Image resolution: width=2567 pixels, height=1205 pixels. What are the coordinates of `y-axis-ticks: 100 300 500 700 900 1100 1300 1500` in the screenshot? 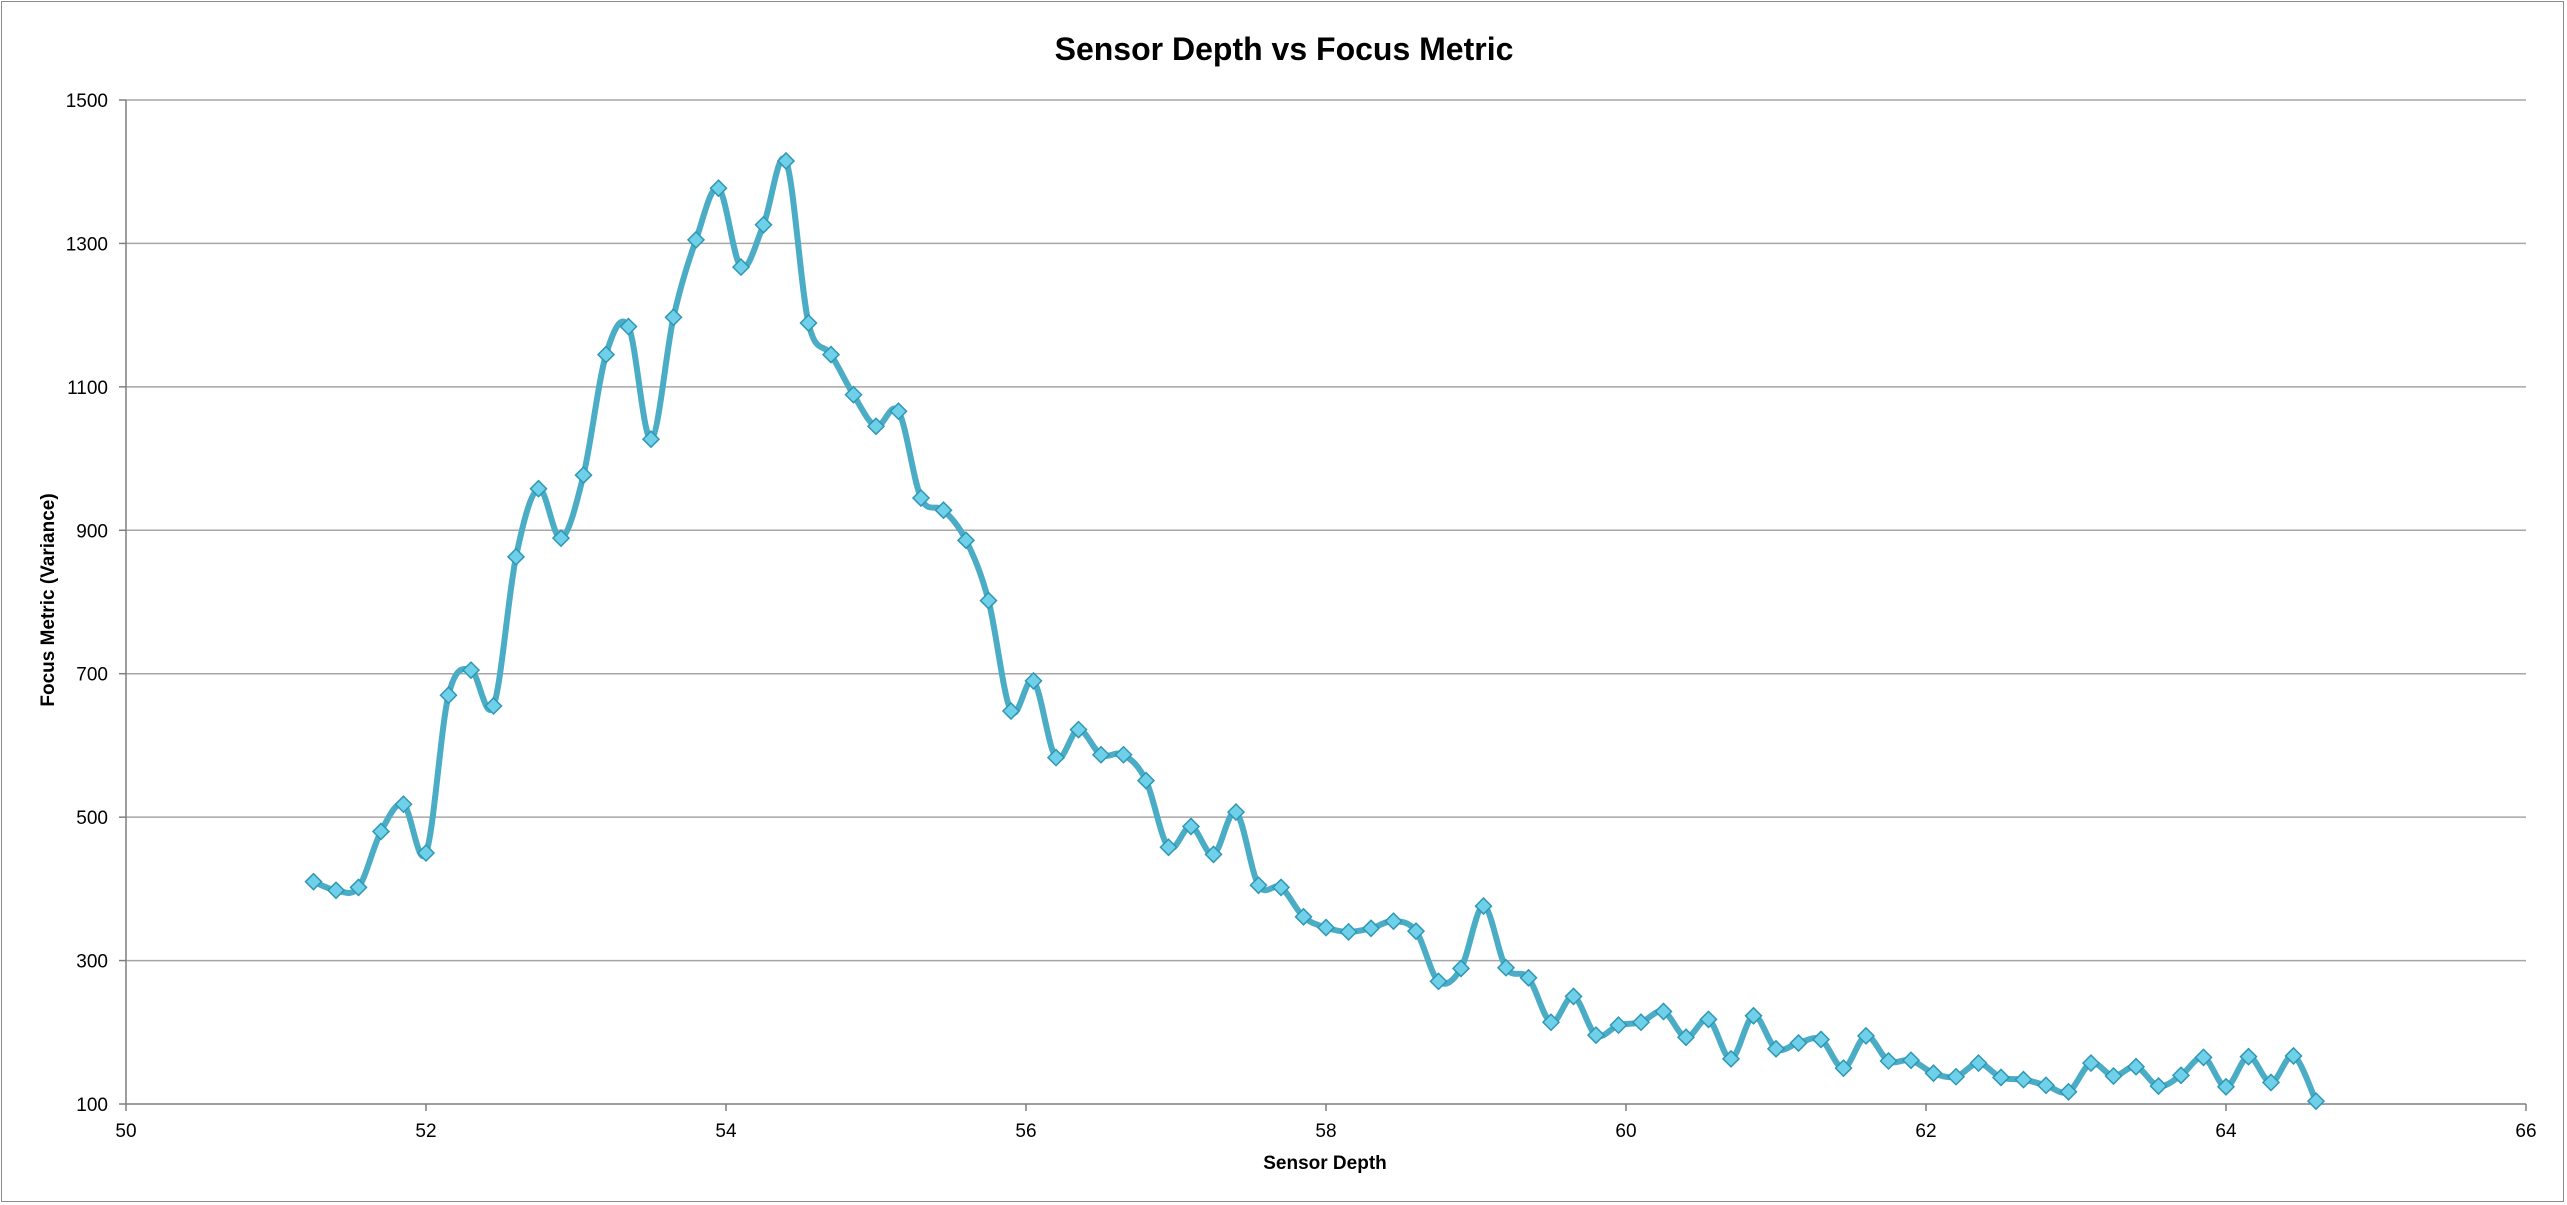 It's located at (87, 603).